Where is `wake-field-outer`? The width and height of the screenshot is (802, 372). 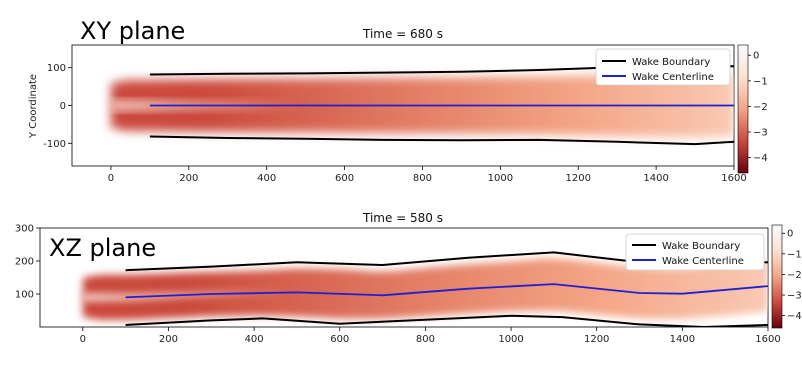
wake-field-outer is located at coordinates (425, 289).